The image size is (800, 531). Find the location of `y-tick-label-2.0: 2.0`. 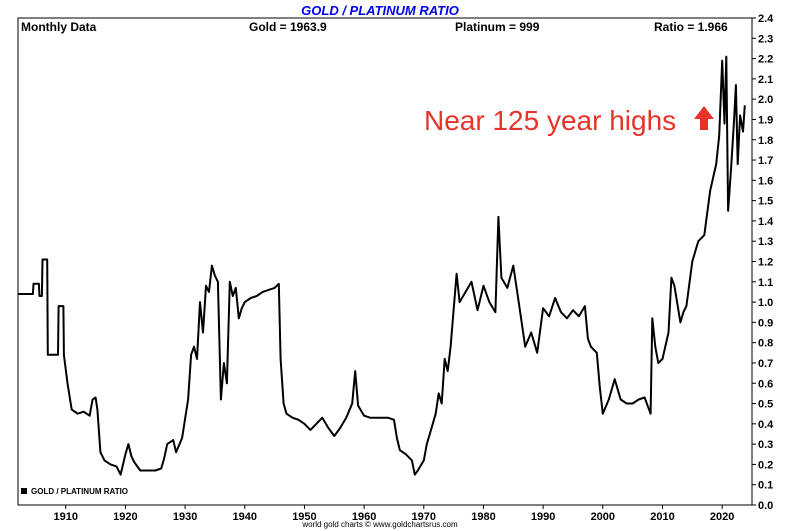

y-tick-label-2.0: 2.0 is located at coordinates (765, 100).